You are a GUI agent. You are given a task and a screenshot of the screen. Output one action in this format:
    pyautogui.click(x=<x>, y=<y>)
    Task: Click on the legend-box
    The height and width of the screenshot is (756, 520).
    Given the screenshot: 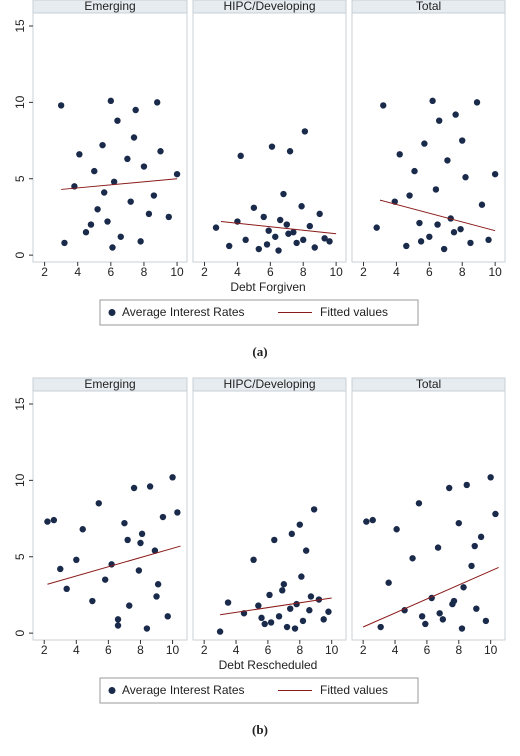 What is the action you would take?
    pyautogui.click(x=259, y=312)
    